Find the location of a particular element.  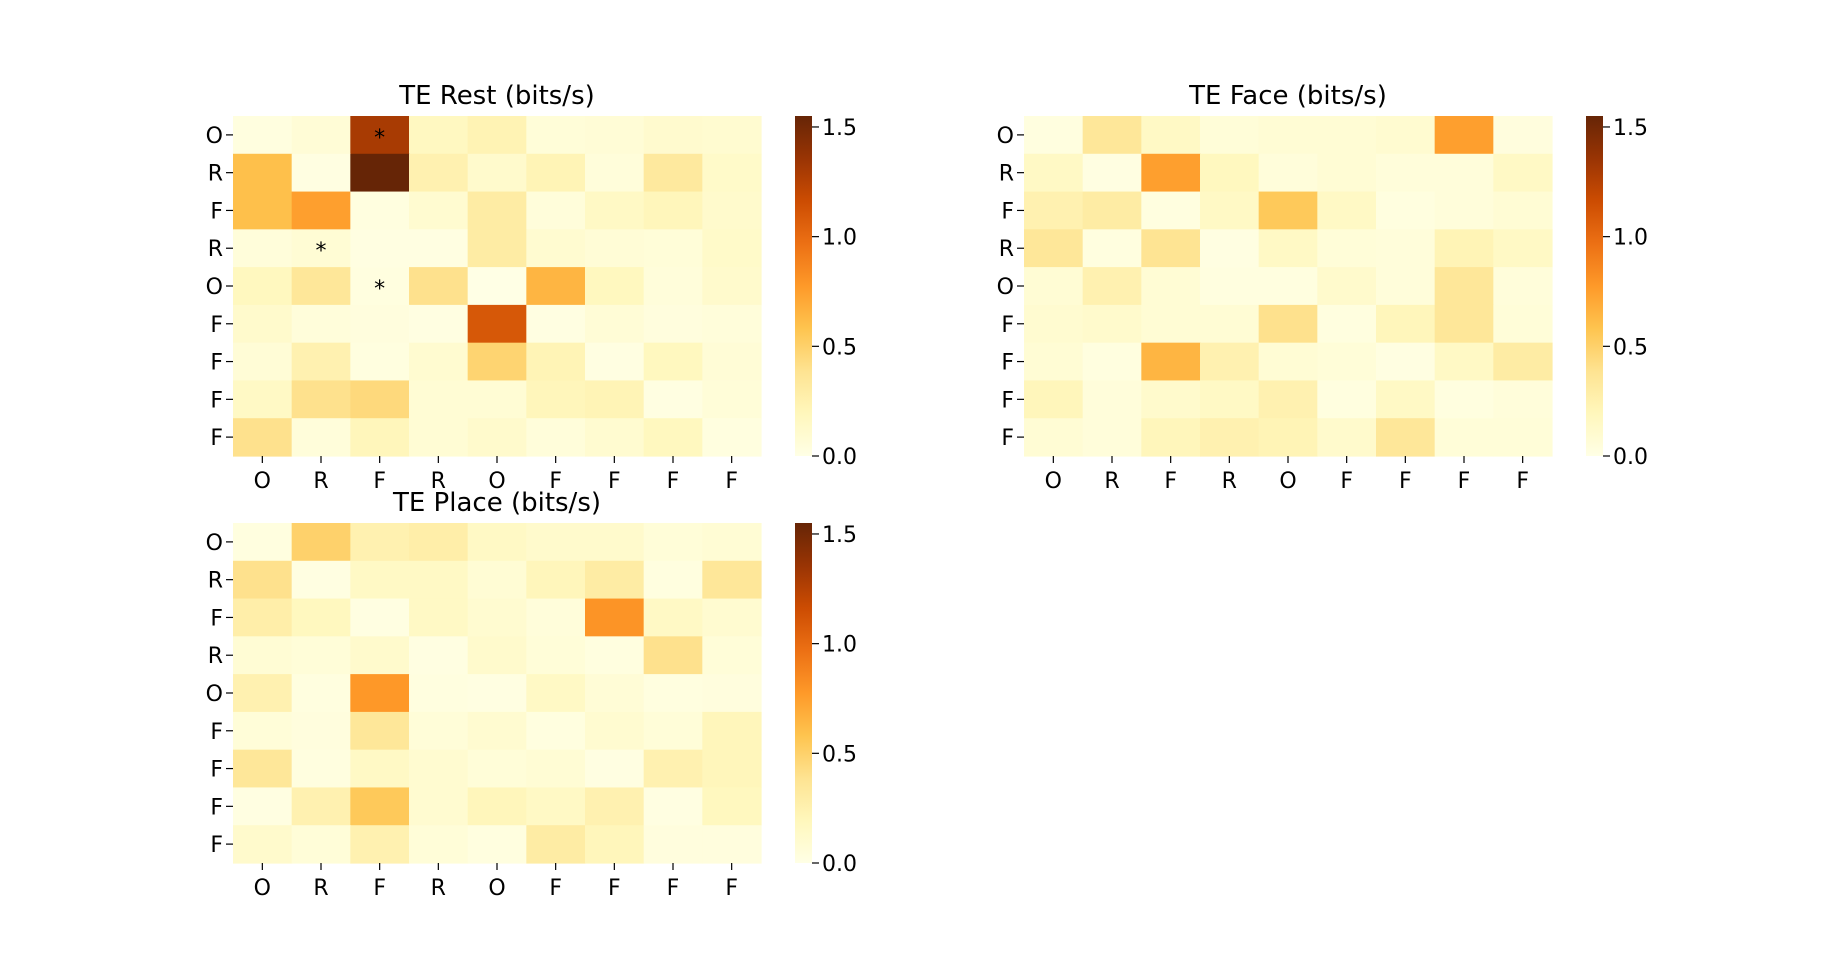

chart-title: TE Place (bits/s) is located at coordinates (496, 503).